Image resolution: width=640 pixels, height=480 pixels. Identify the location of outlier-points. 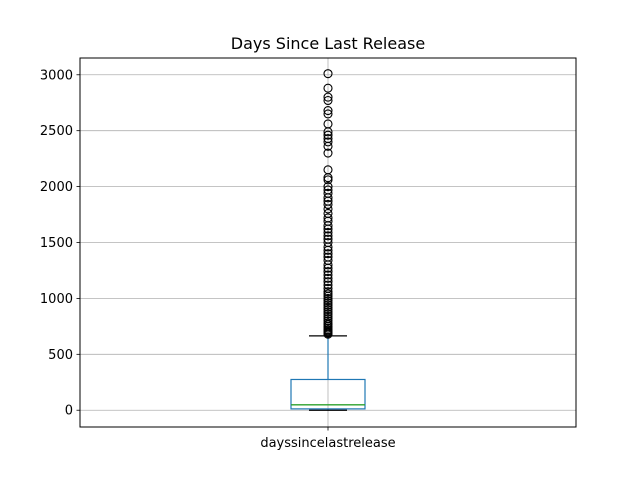
(328, 204).